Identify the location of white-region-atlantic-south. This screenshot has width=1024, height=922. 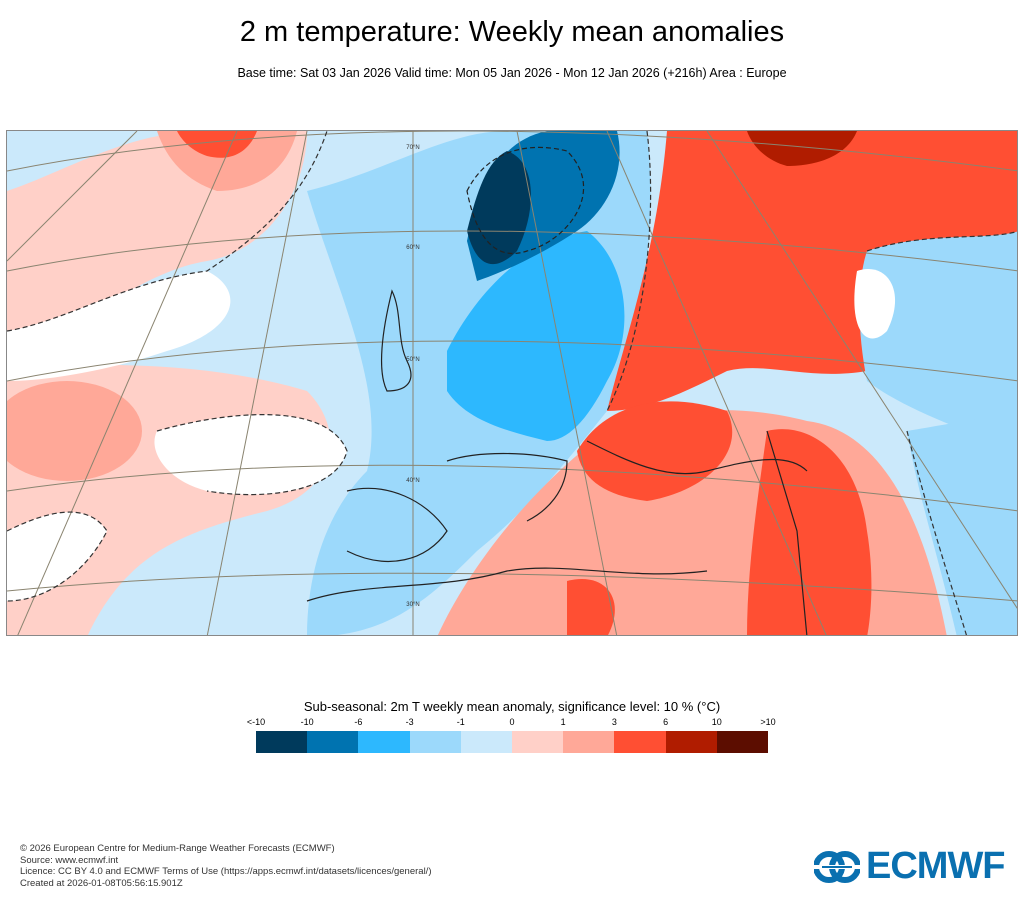
(57, 556).